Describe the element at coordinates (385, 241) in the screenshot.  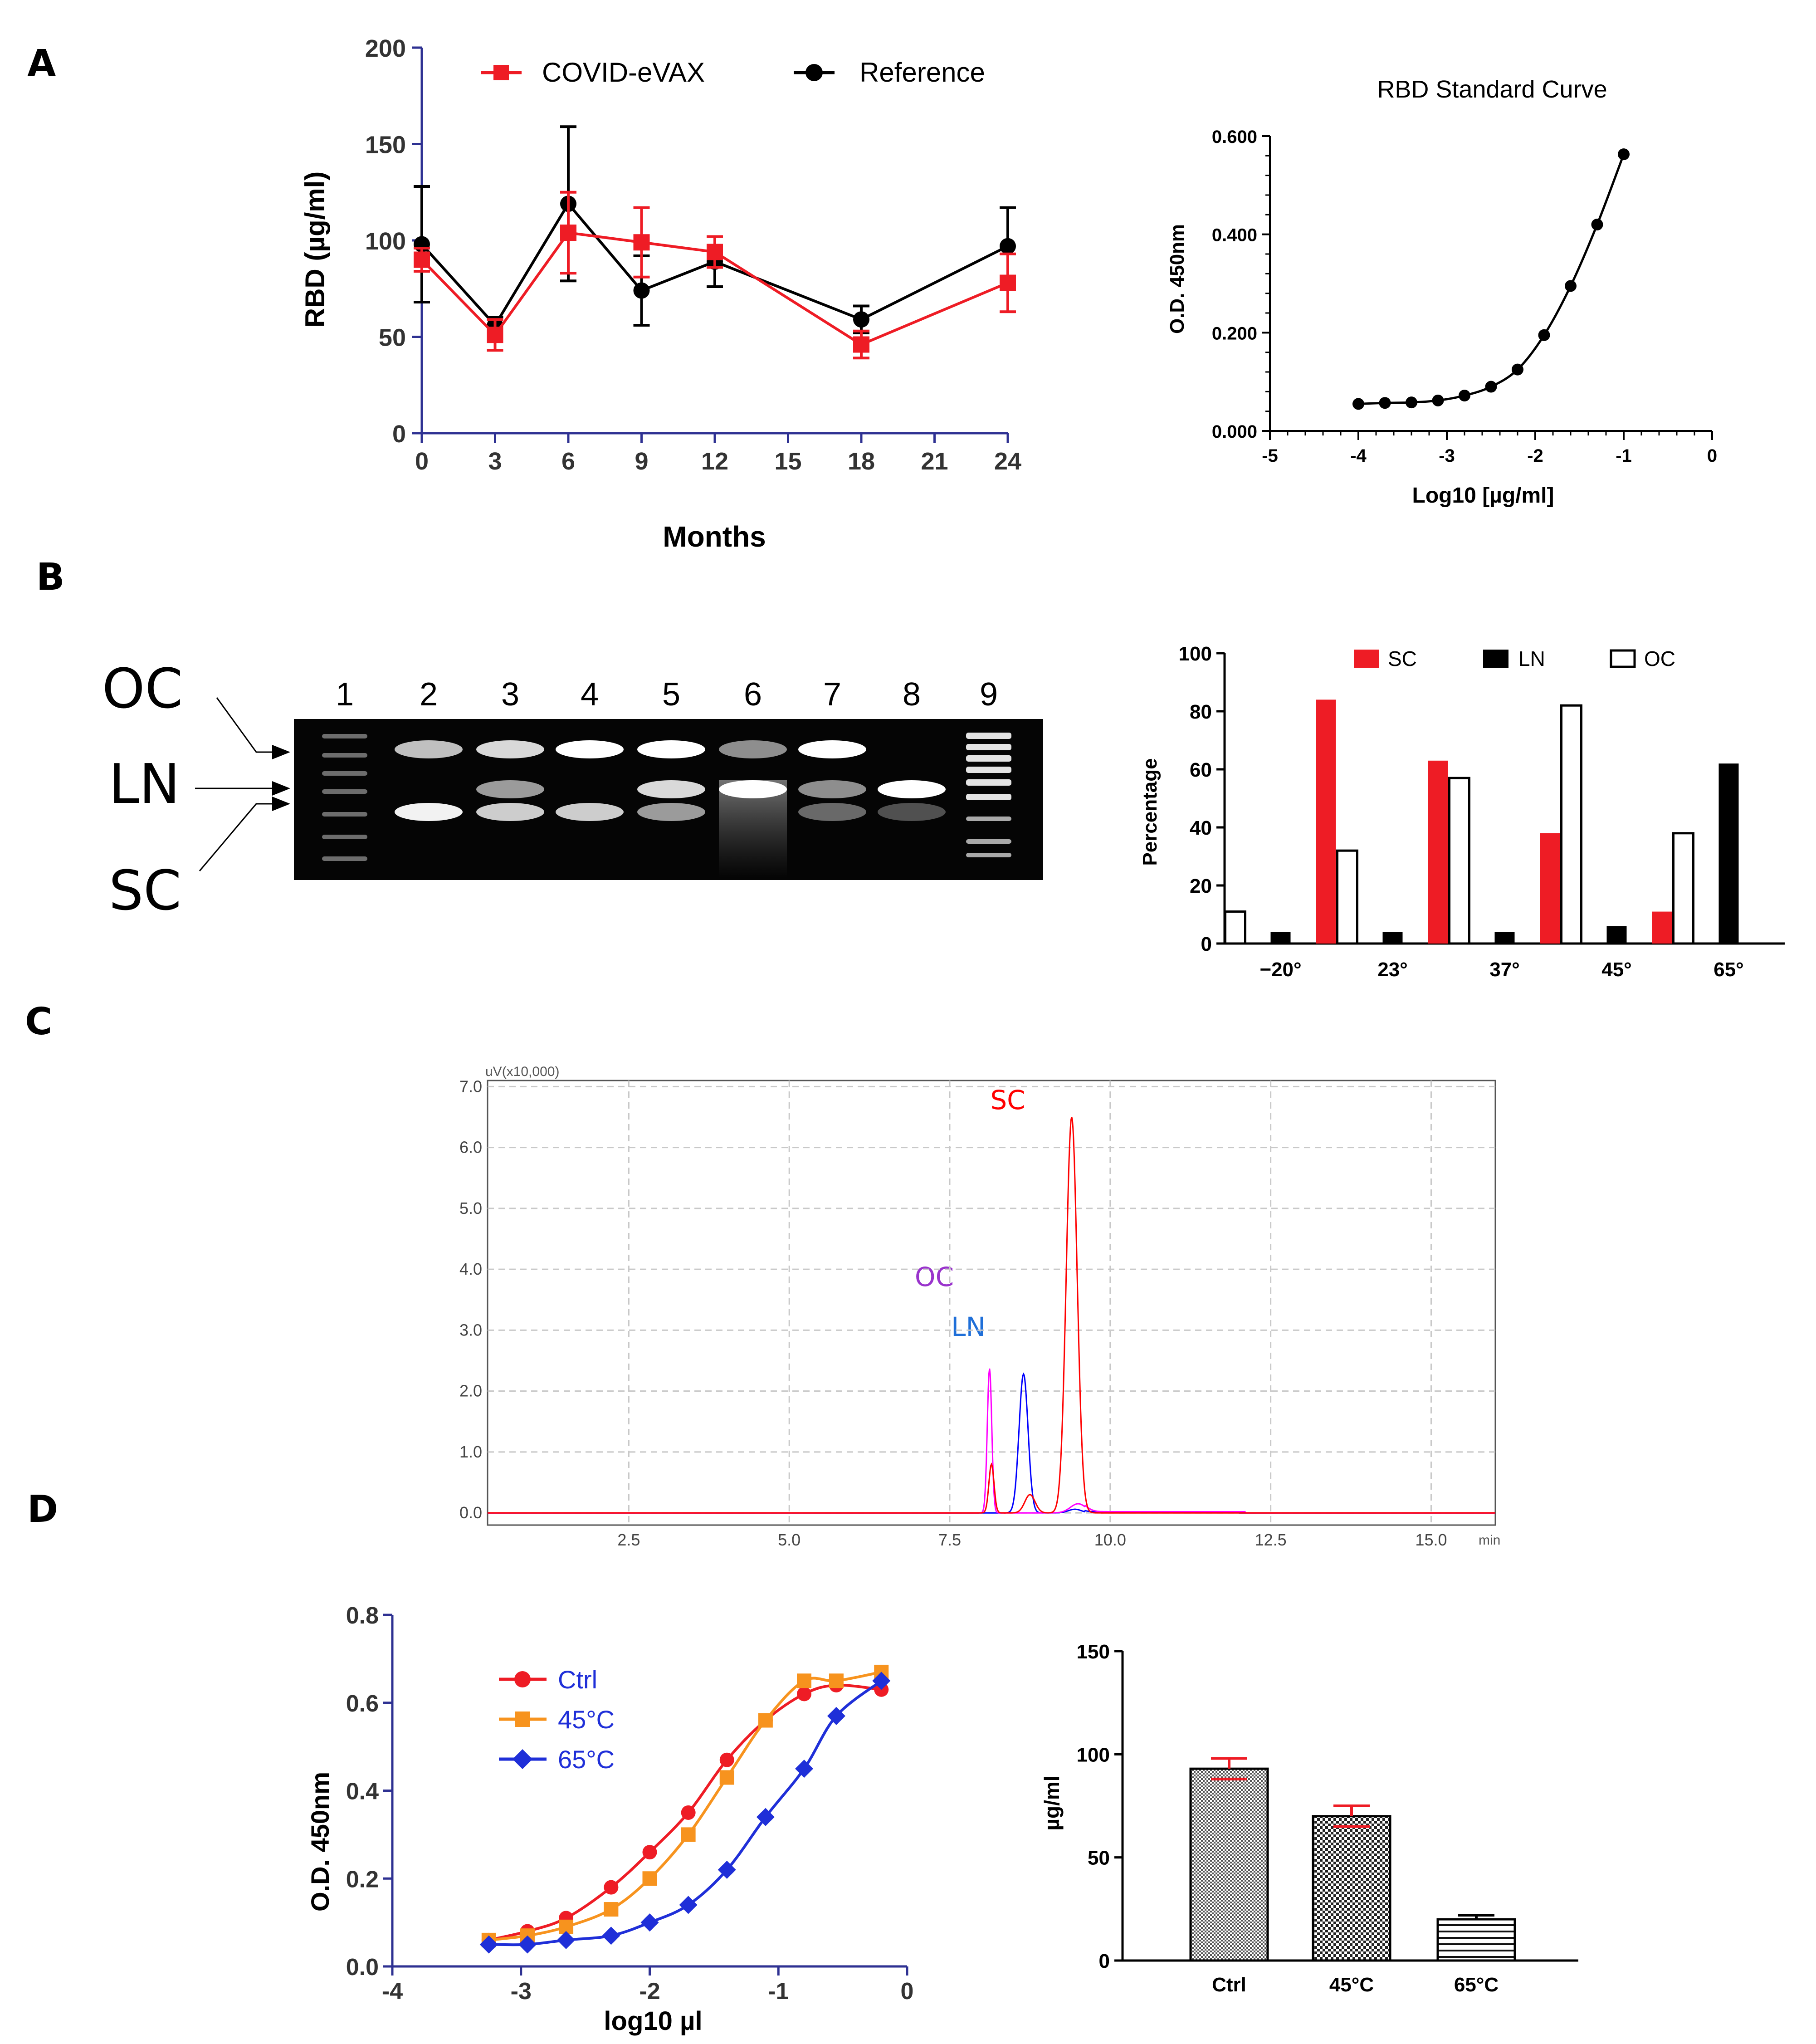
I see `a1-y-tick-label: 100` at that location.